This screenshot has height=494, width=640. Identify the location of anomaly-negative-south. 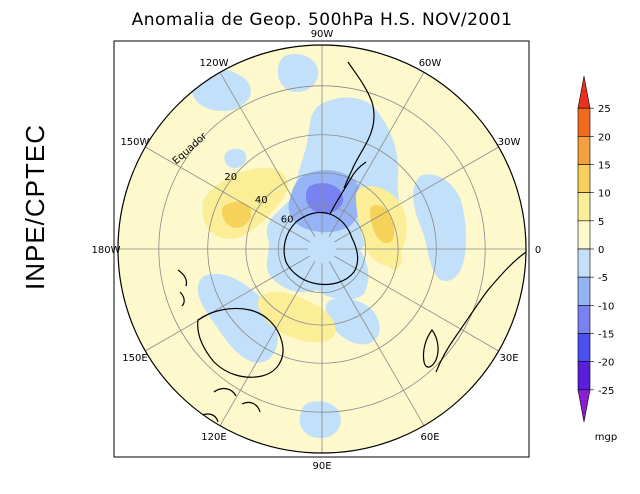
(320, 419).